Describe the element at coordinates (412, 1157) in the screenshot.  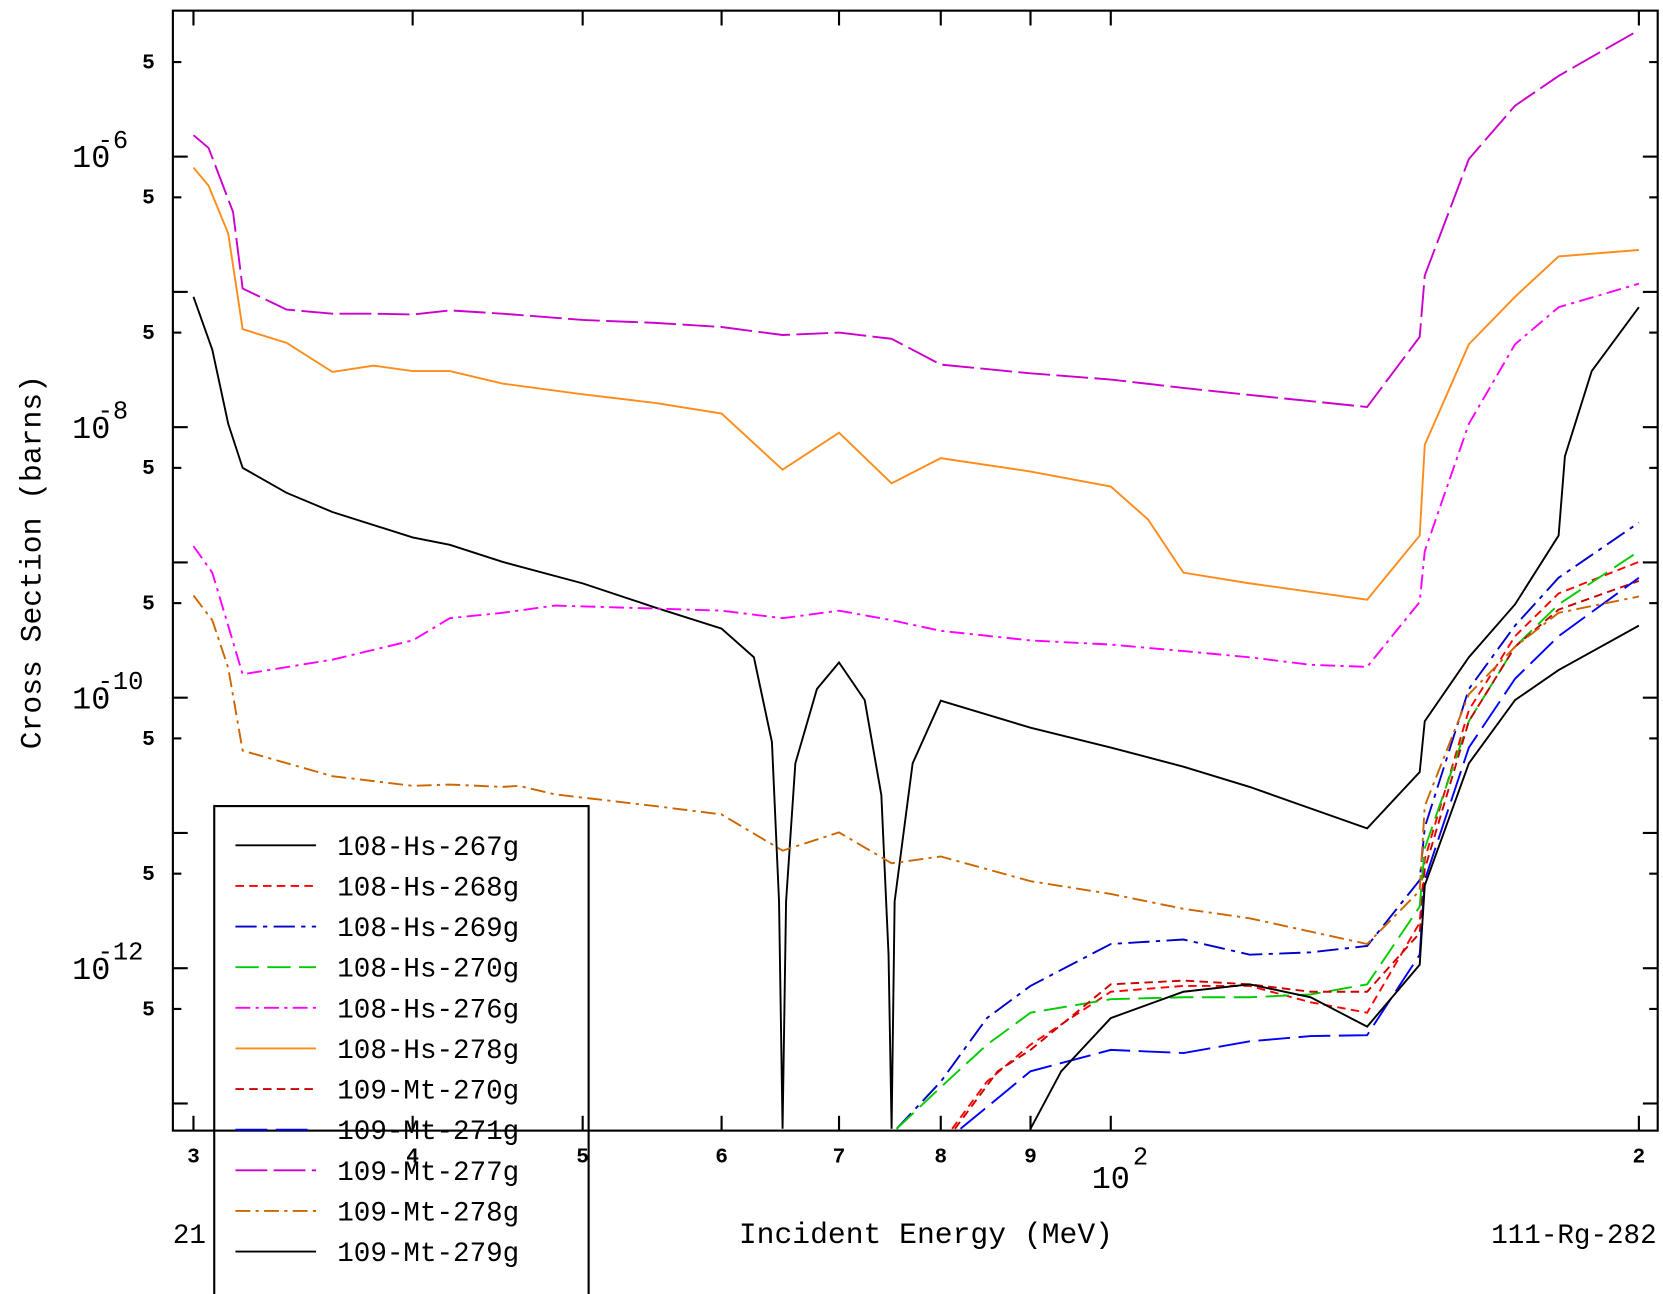
I see `x-tick-label: 4` at that location.